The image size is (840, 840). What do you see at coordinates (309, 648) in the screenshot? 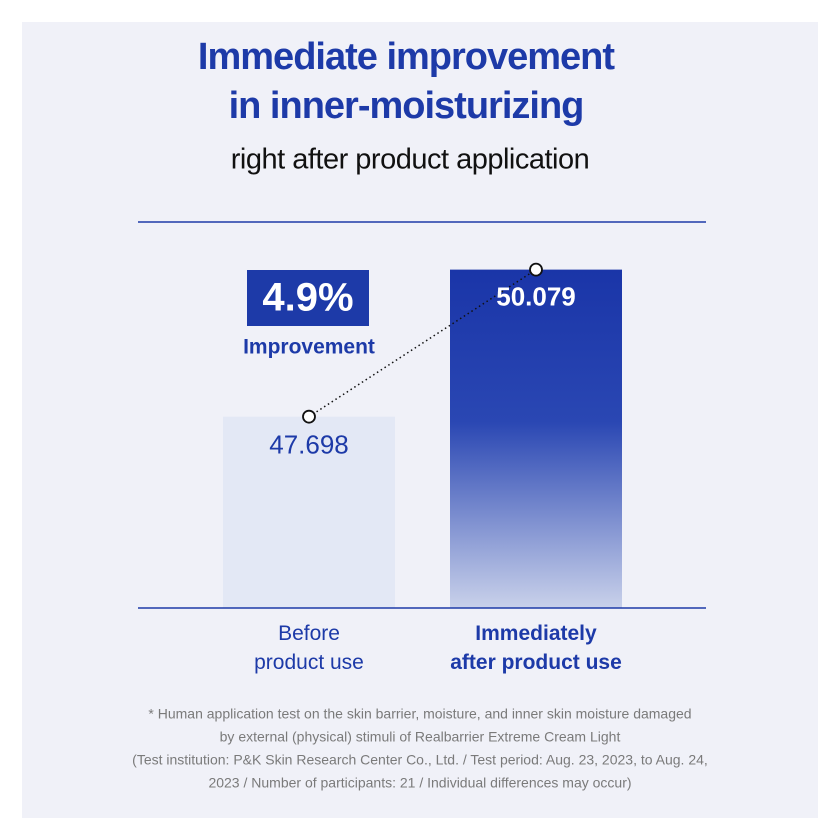
I see `x-tick-label: Before product use` at bounding box center [309, 648].